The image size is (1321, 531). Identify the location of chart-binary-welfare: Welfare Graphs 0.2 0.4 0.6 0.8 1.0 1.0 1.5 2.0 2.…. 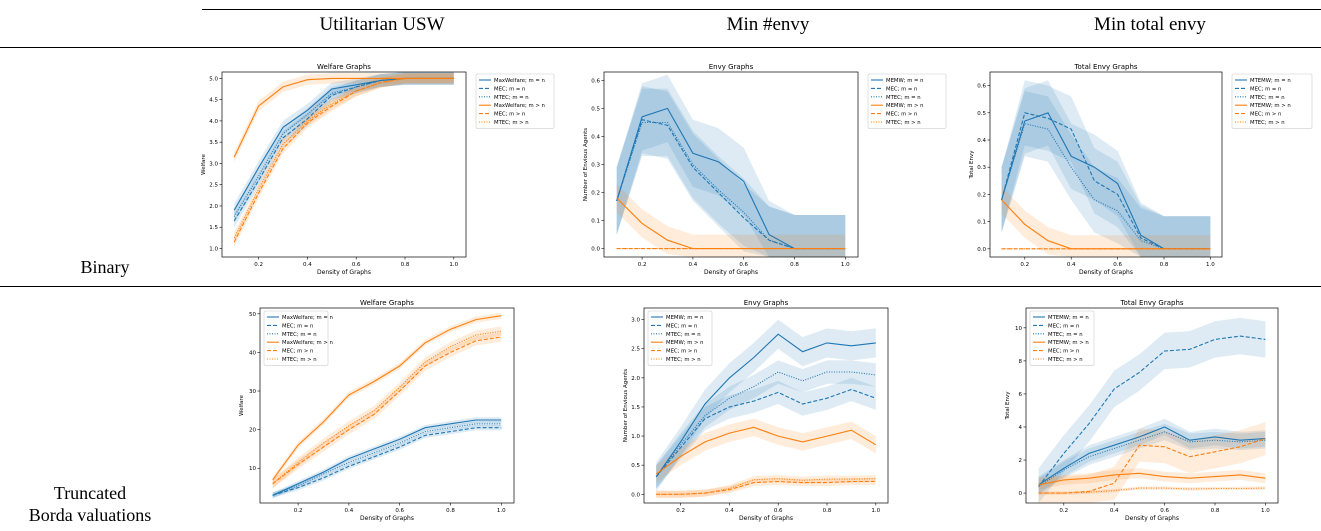
(378, 169).